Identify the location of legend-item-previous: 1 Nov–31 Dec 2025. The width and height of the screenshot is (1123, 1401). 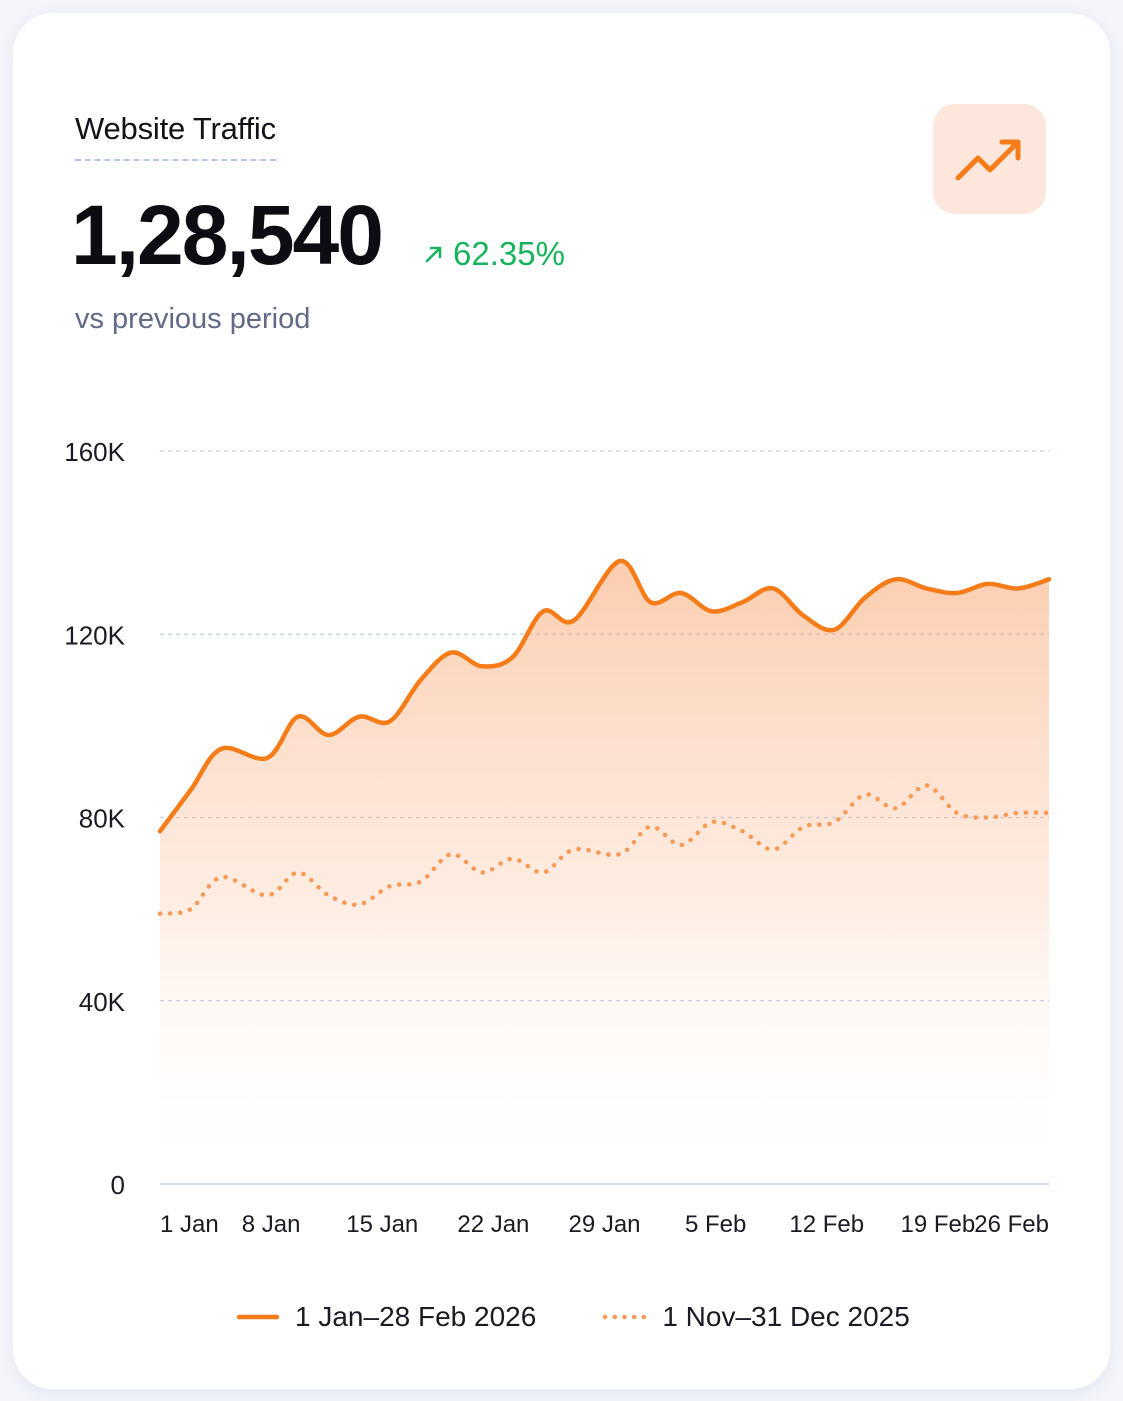
(756, 1317).